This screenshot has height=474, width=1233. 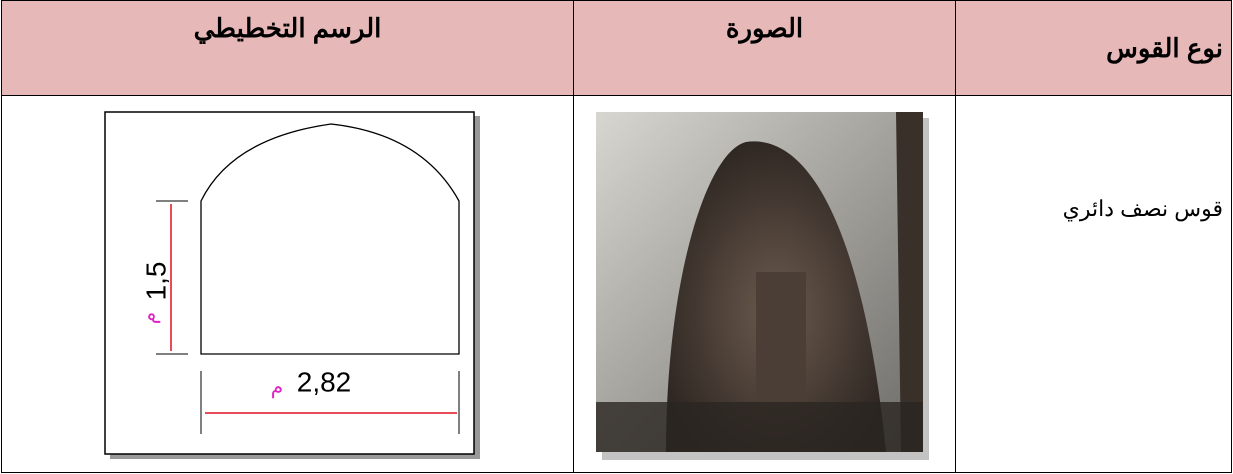 What do you see at coordinates (1164, 47) in the screenshot?
I see `header-text: نوع القوس` at bounding box center [1164, 47].